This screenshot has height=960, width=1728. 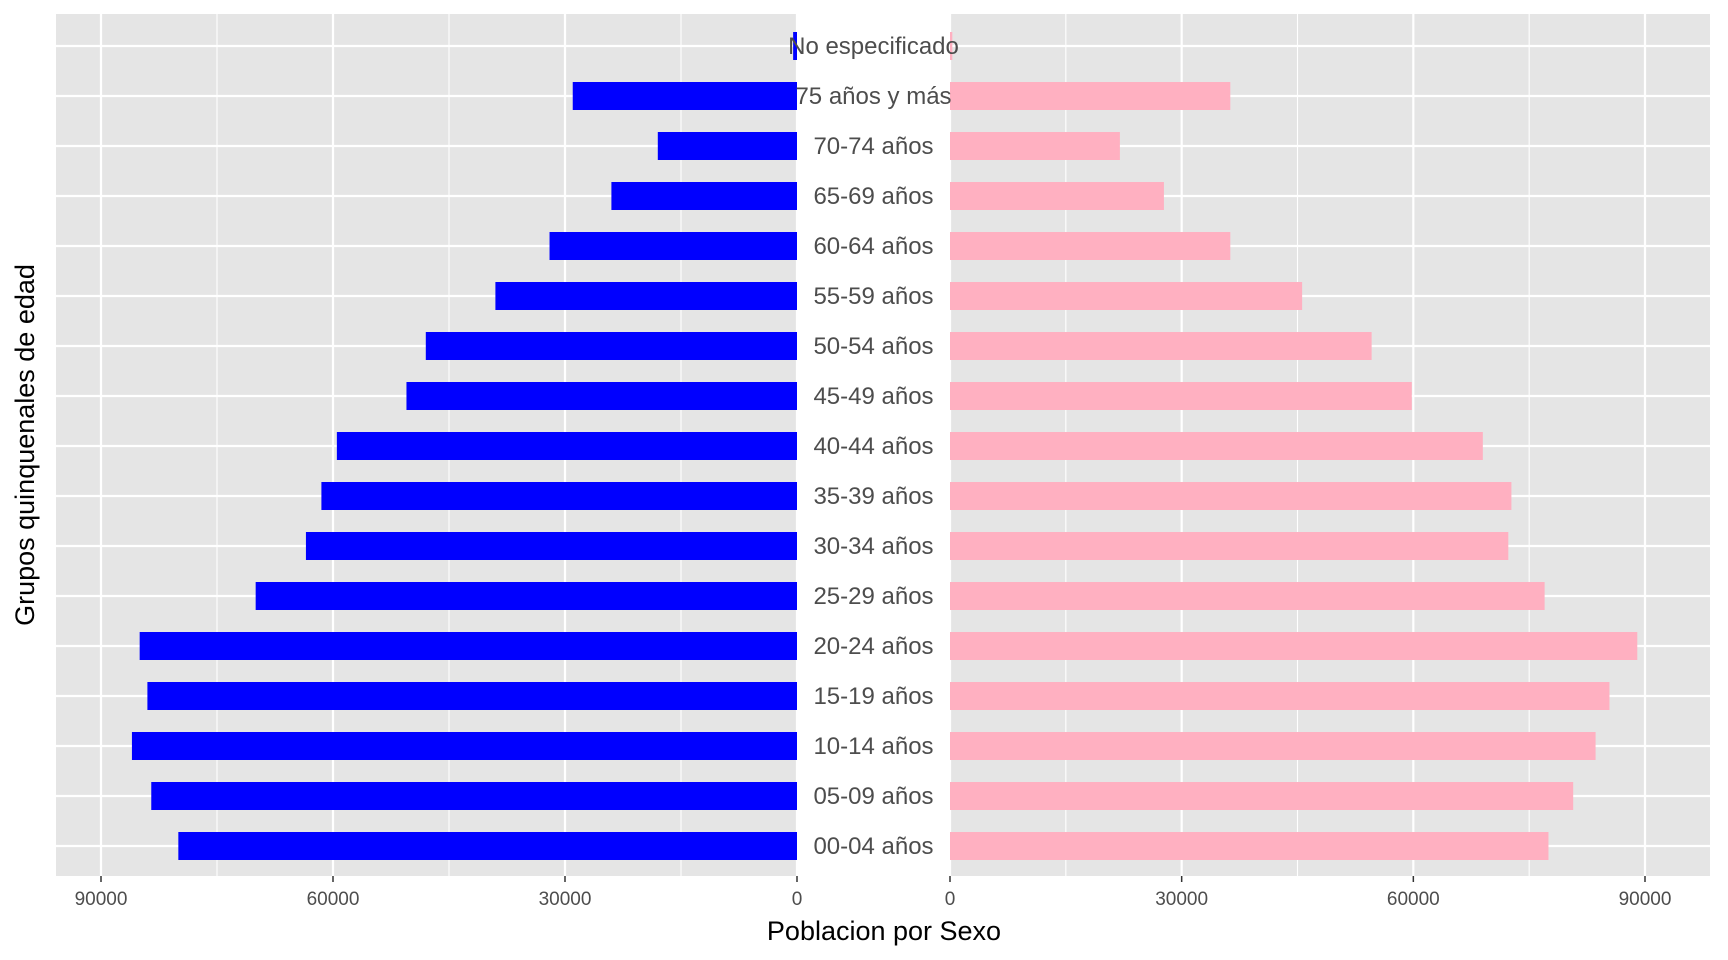 I want to click on left-x-tick-label: 30000, so click(x=565, y=899).